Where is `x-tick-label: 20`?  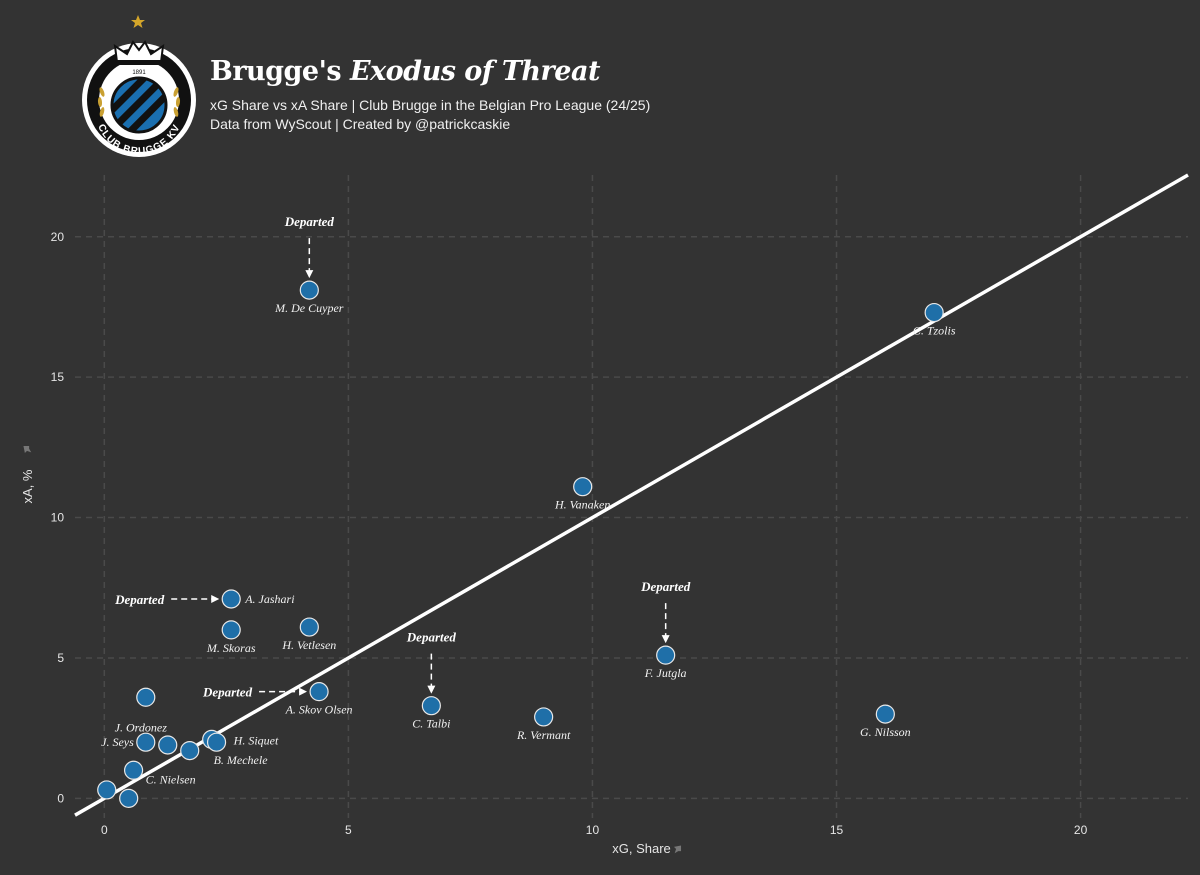
x-tick-label: 20 is located at coordinates (1081, 830).